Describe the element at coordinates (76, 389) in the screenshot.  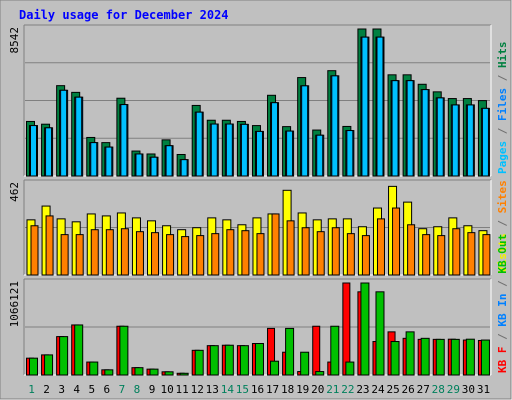
I see `day-label: 4` at that location.